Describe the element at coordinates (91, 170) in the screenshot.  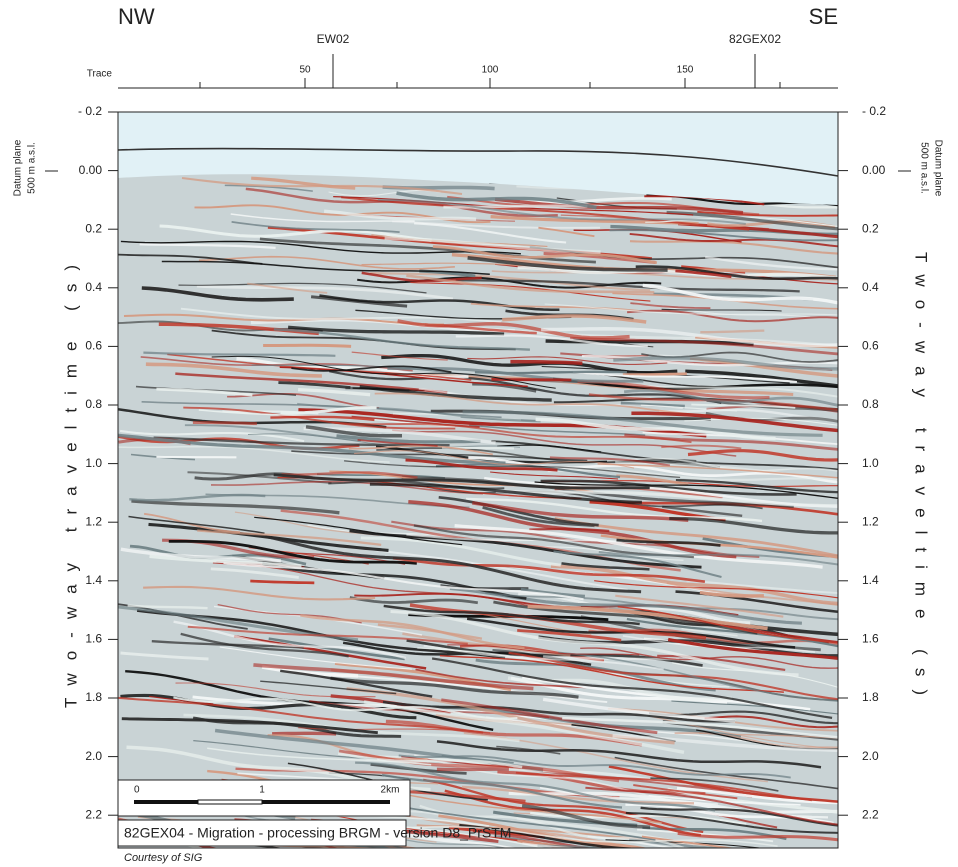
I see `time-tick-label: 0.00` at that location.